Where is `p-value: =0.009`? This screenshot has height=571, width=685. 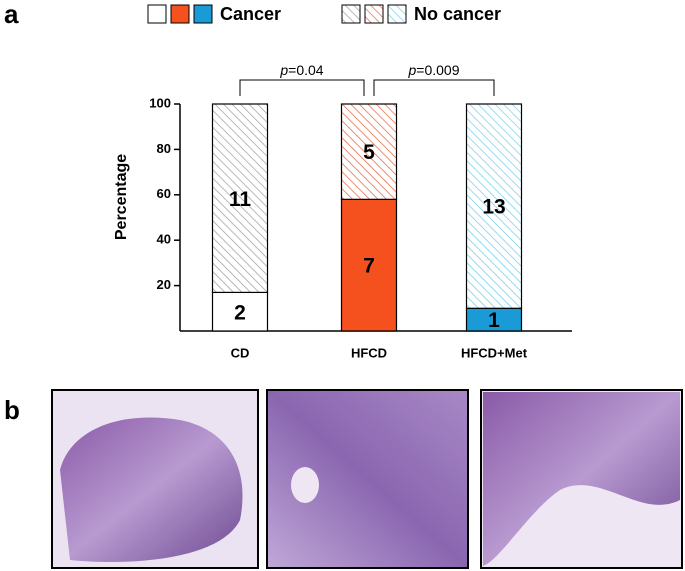
p-value: =0.009 is located at coordinates (437, 70).